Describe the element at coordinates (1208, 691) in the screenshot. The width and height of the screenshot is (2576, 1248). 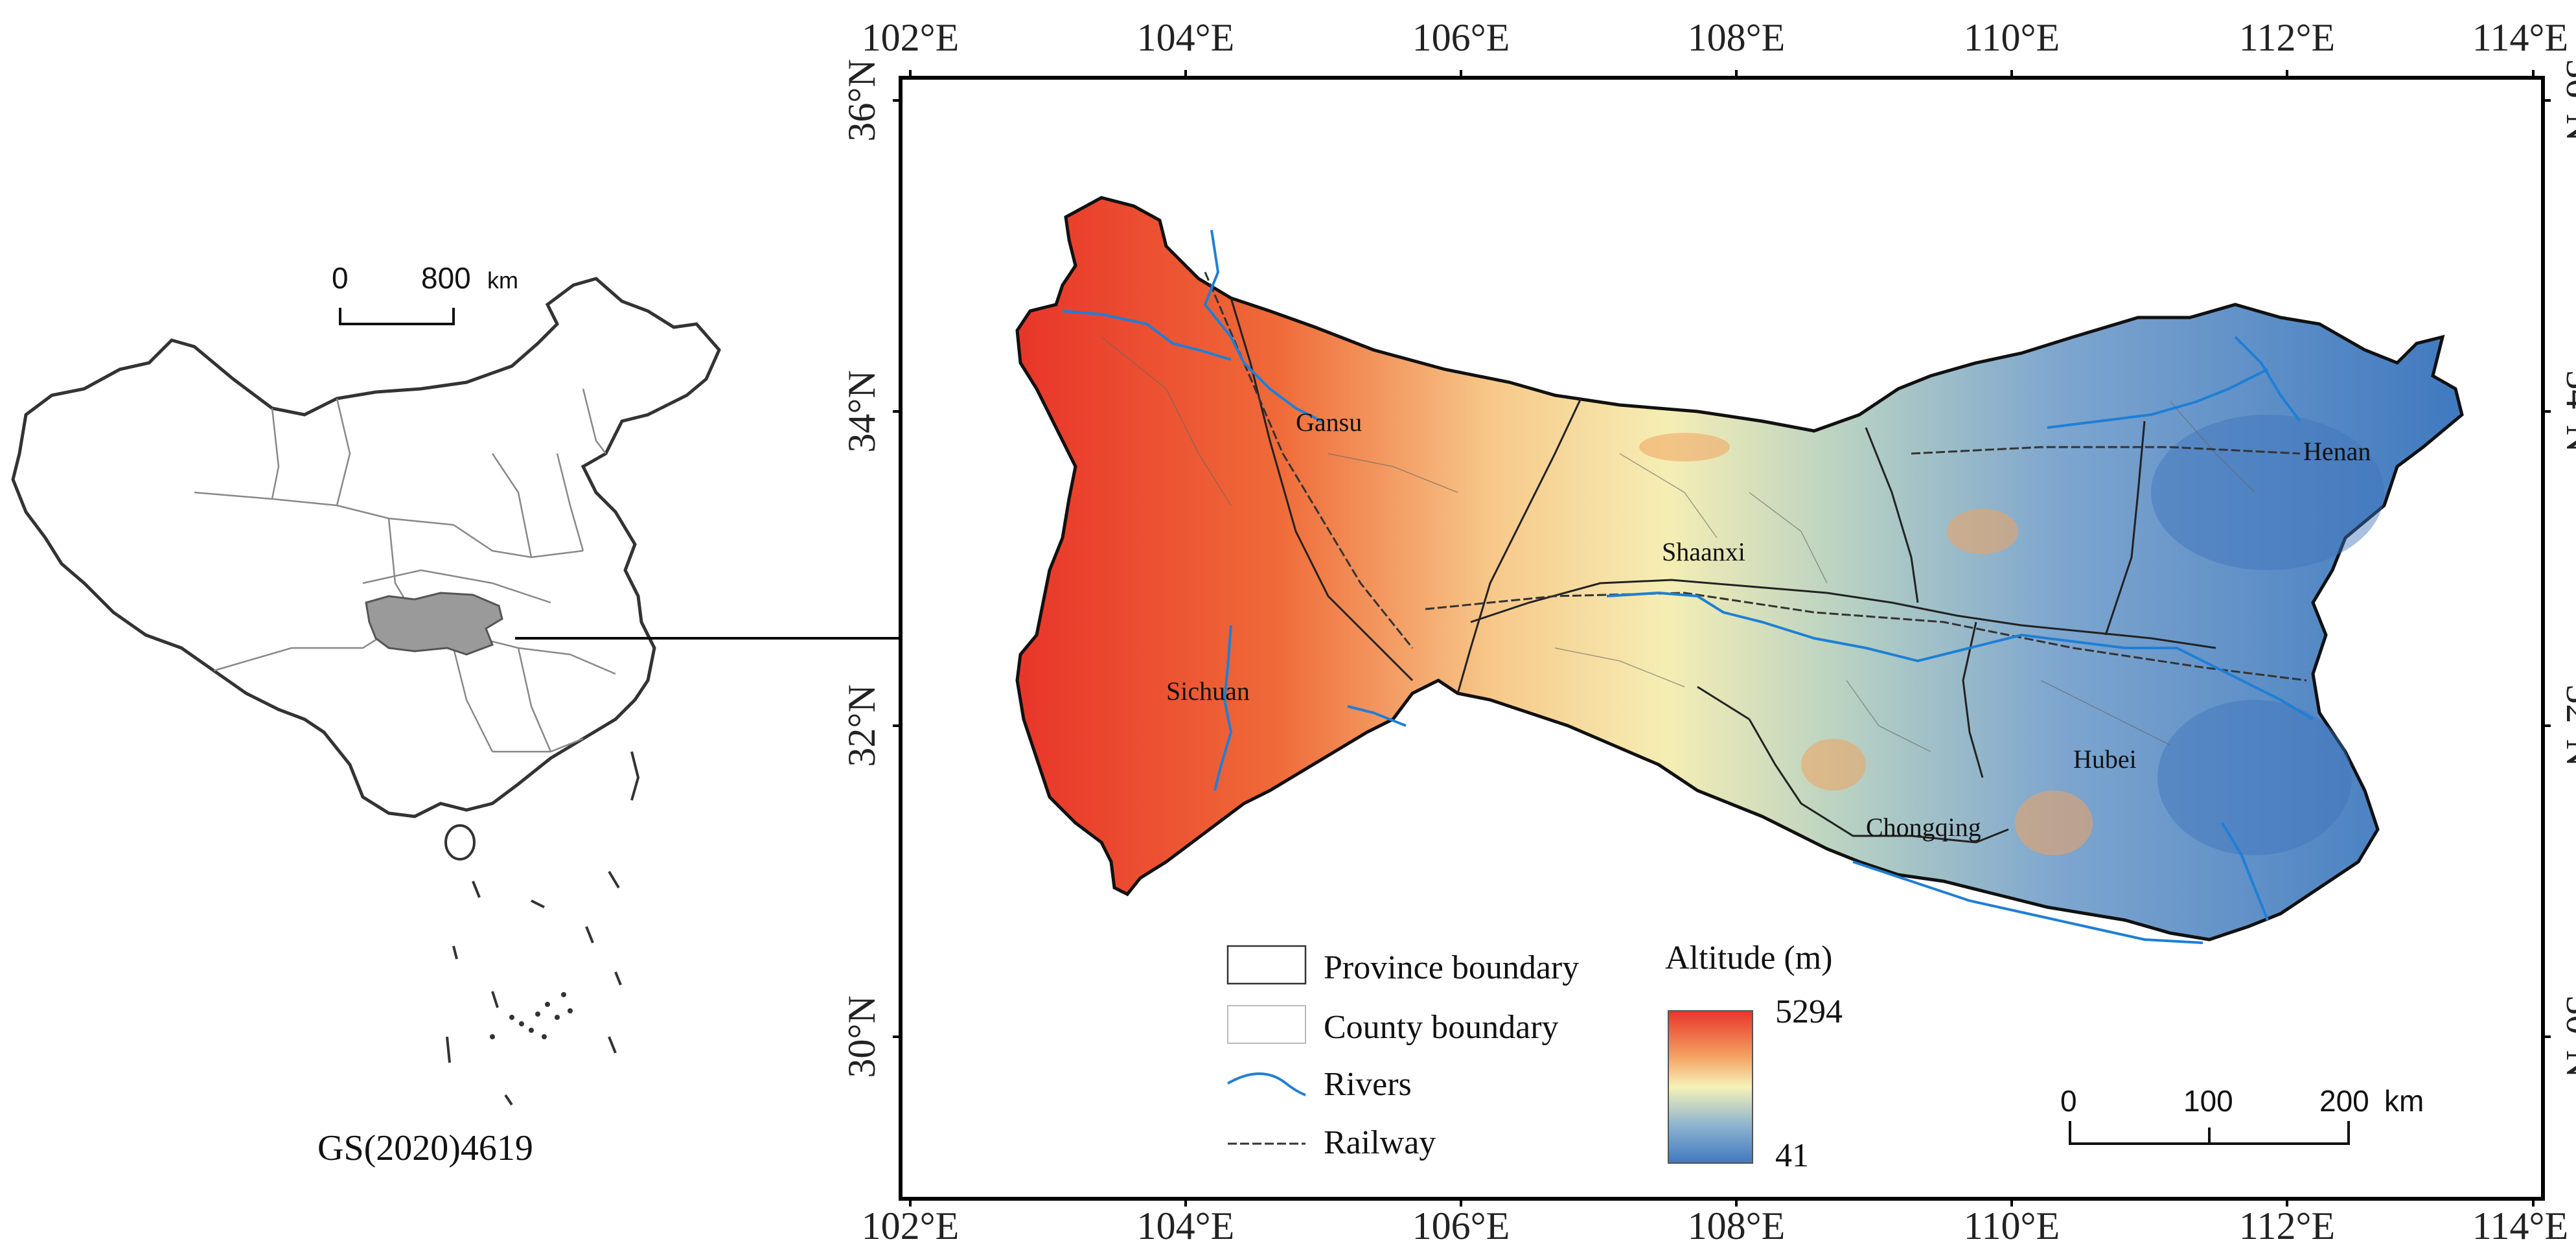
I see `province-label-sichuan: Sichuan` at that location.